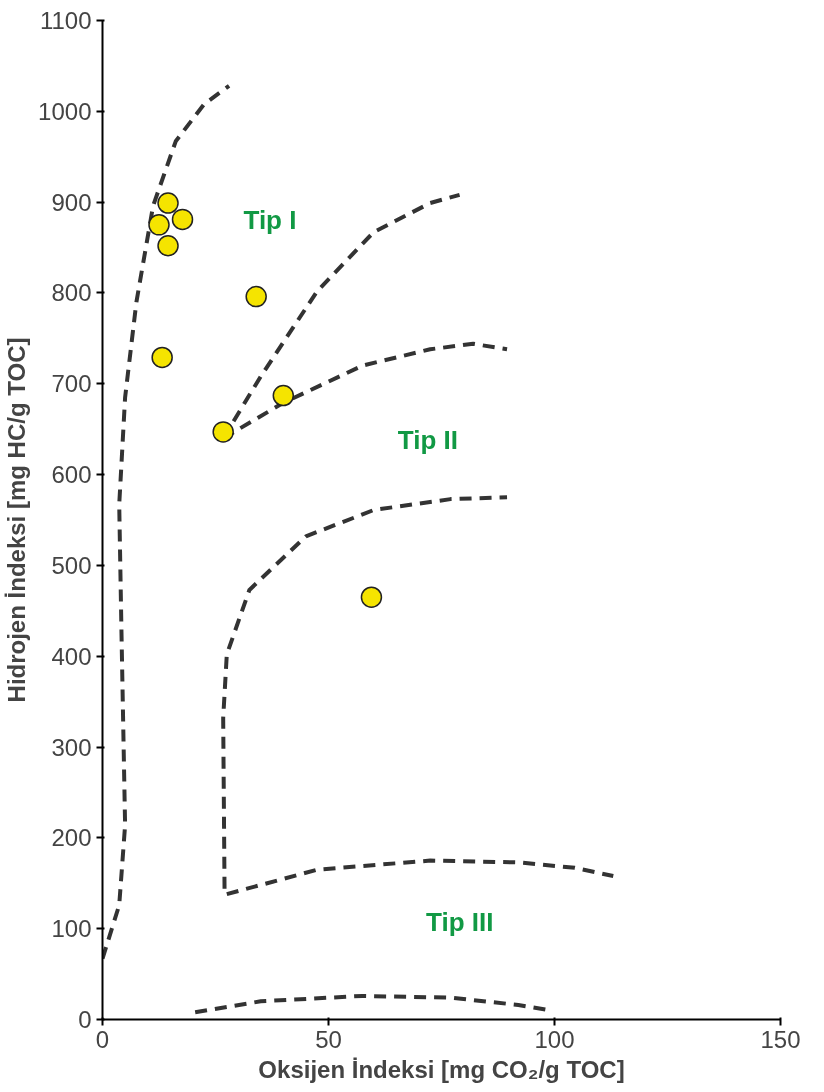 The image size is (824, 1092). Describe the element at coordinates (65, 20) in the screenshot. I see `y-tick-label: 1100` at that location.